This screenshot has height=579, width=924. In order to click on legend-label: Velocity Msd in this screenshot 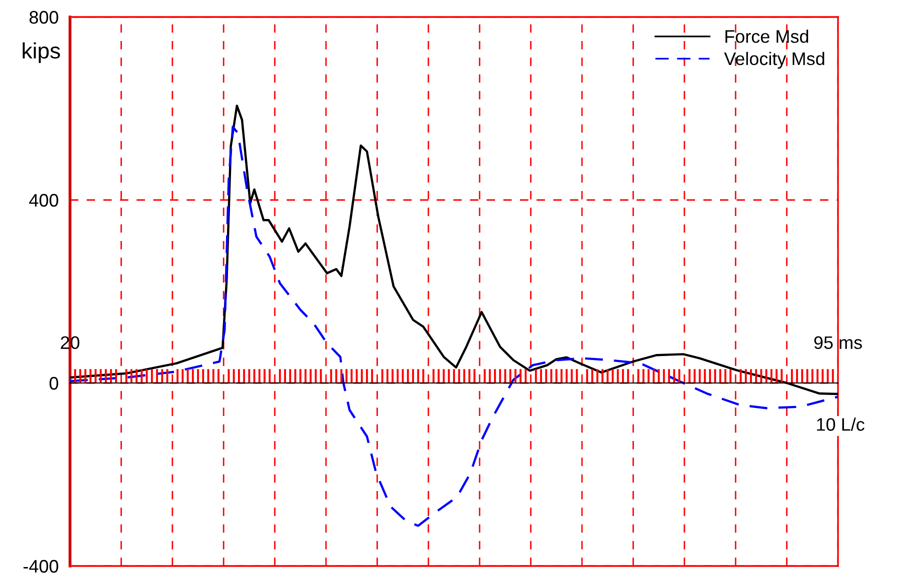, I will do `click(774, 60)`.